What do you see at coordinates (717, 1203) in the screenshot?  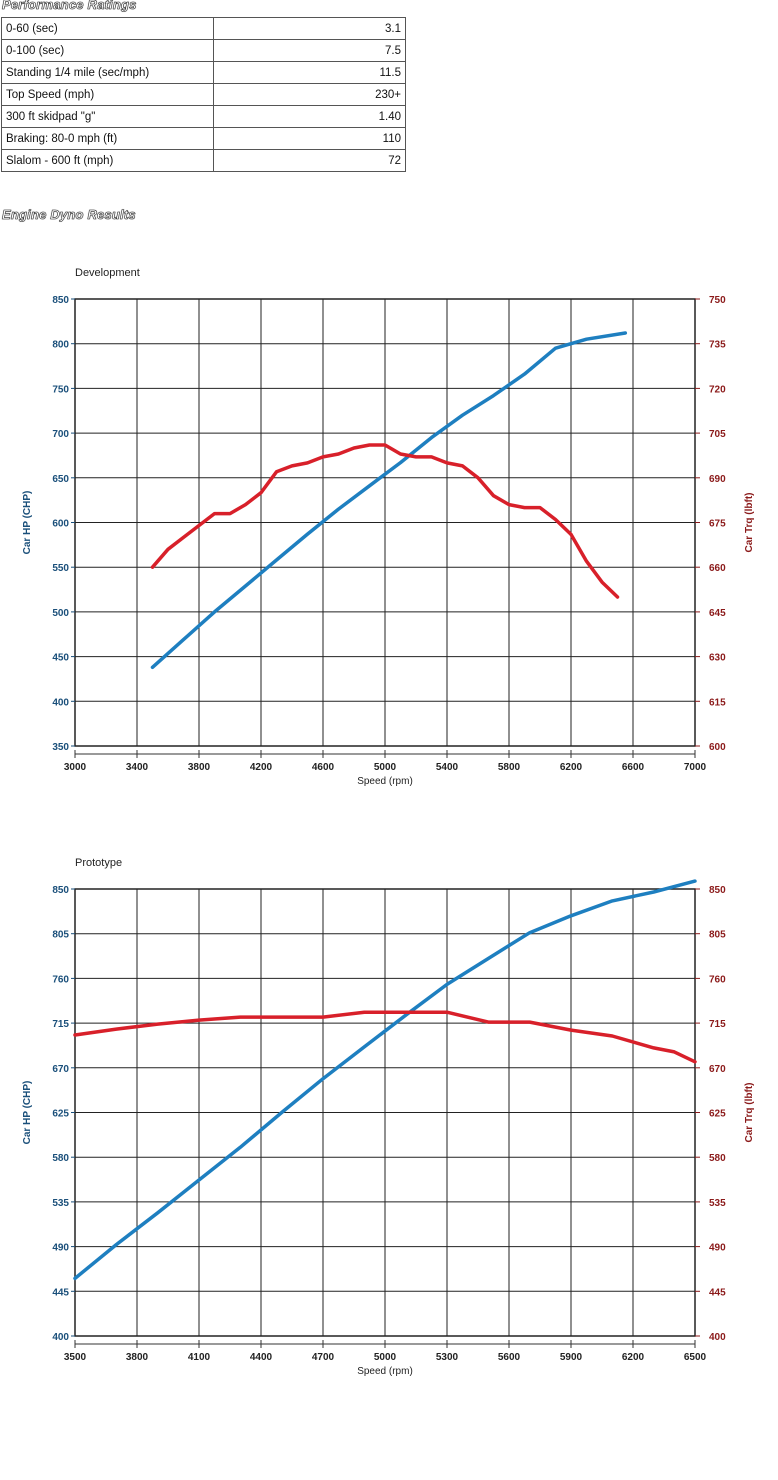 I see `y-right-tick-label: 535` at bounding box center [717, 1203].